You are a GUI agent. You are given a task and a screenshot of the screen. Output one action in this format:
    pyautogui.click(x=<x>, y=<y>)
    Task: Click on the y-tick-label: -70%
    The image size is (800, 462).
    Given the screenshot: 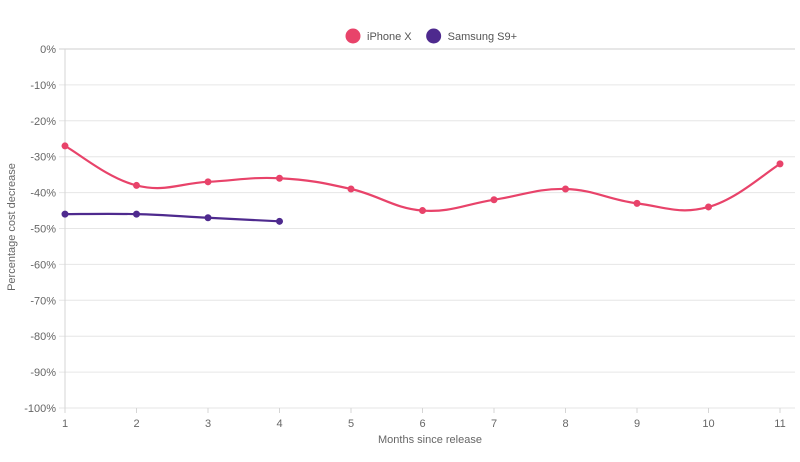 What is the action you would take?
    pyautogui.click(x=43, y=301)
    